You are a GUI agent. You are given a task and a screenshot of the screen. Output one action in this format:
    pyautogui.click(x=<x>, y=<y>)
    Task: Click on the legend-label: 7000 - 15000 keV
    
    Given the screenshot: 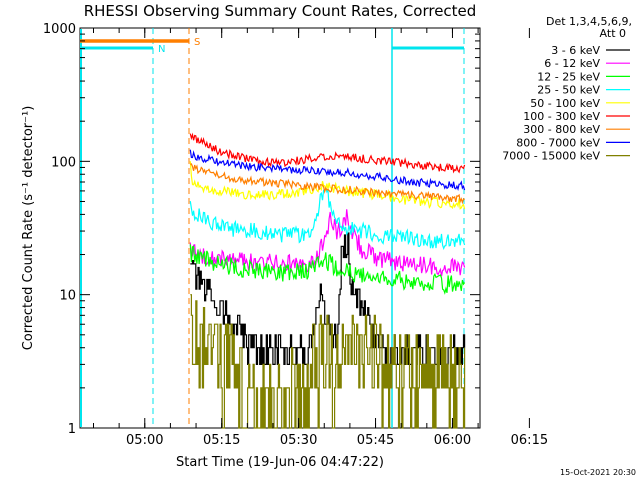 What is the action you would take?
    pyautogui.click(x=551, y=156)
    